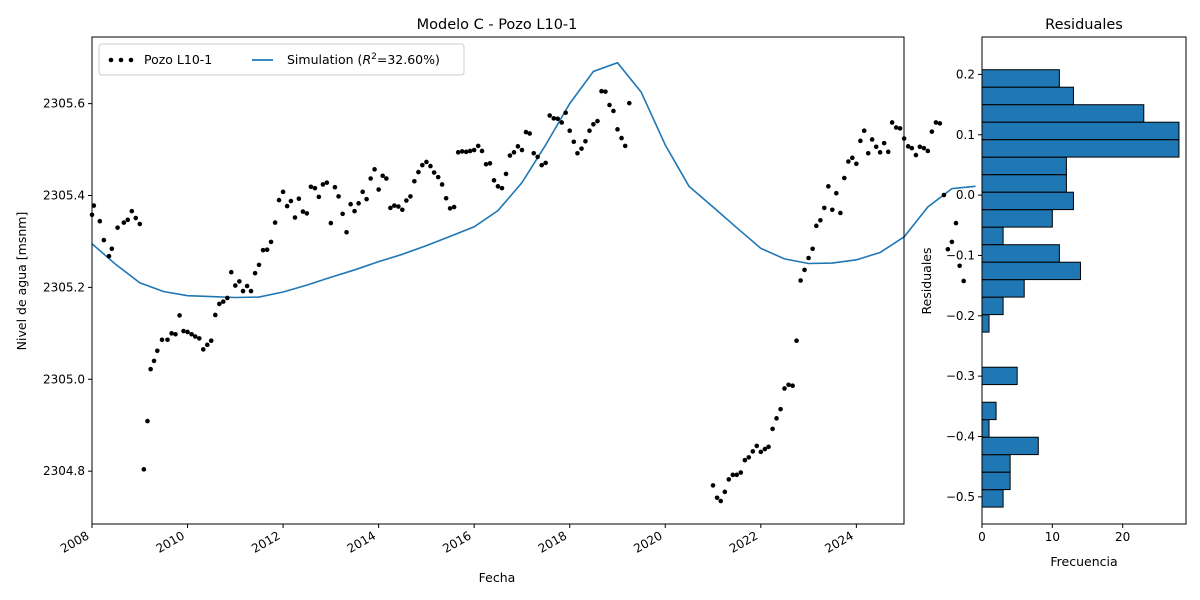 The image size is (1200, 600). Describe the element at coordinates (964, 285) in the screenshot. I see `hist-y-axis-ticks: −0.5 −0.4 −0.3 −0.2 −0.1 0.0 0.1 0.2` at that location.